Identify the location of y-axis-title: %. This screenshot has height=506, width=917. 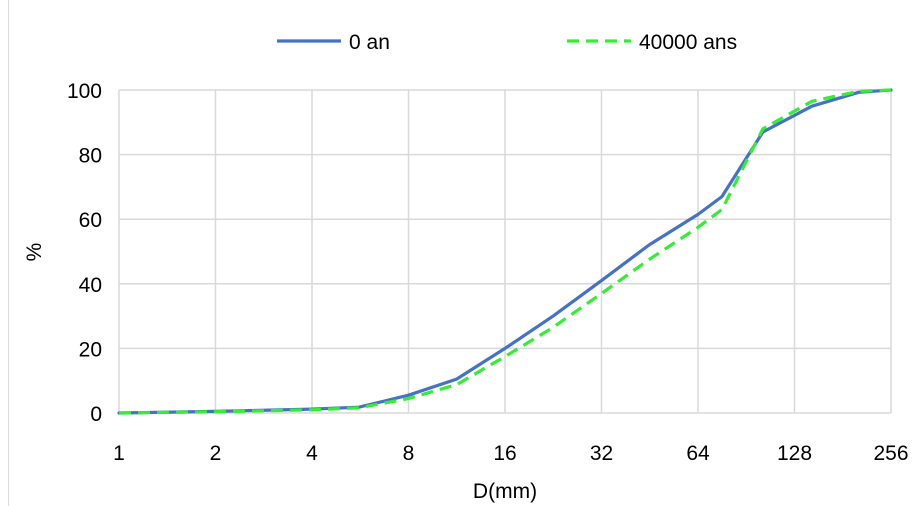
(34, 252).